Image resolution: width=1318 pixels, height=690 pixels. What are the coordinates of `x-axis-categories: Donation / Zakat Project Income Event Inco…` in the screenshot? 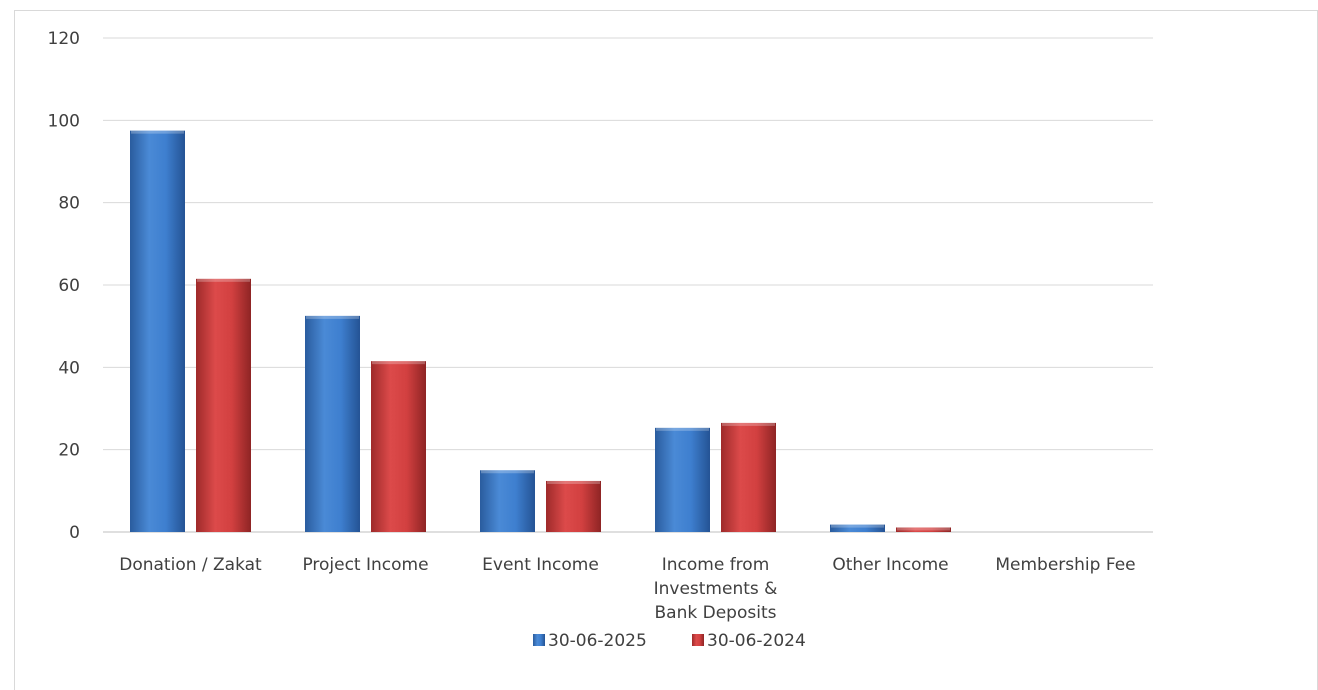 It's located at (627, 589).